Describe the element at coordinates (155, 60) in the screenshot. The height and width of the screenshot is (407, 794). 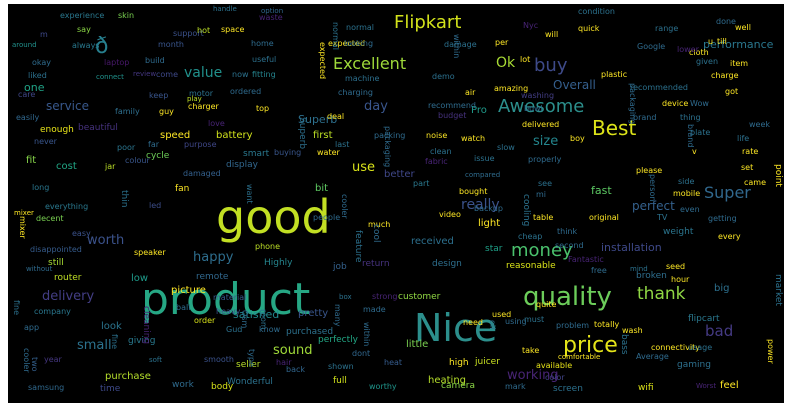
I see `word-build: build` at that location.